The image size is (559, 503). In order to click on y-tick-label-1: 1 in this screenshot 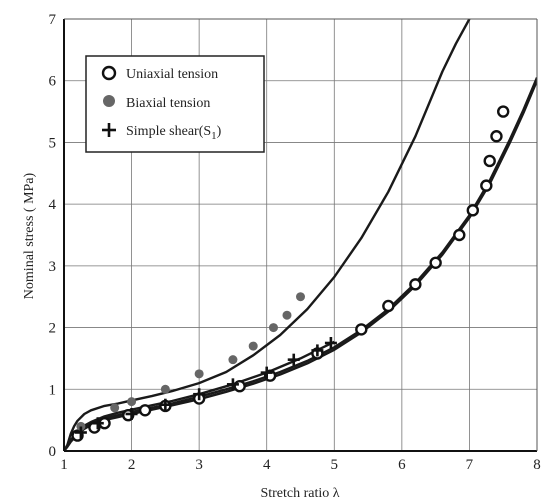, I will do `click(53, 390)`.